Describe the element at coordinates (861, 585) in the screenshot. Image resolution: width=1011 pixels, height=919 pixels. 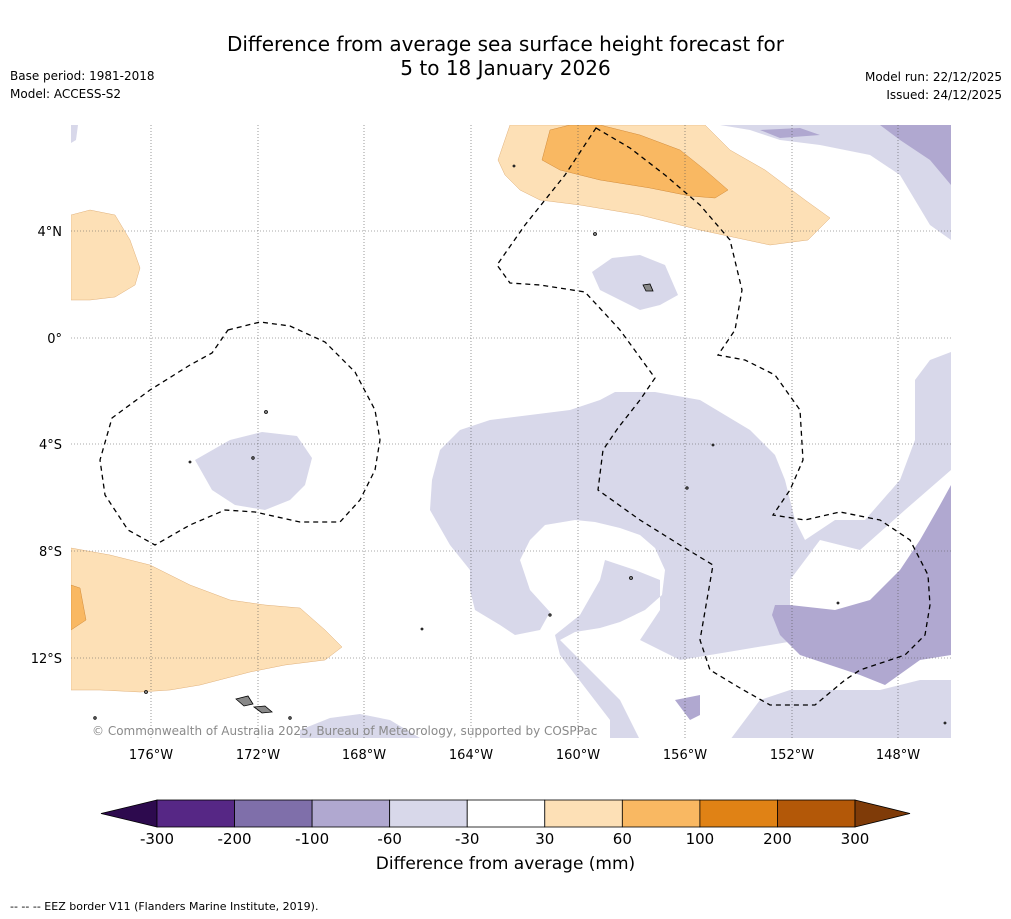
I see `anomaly-region-neg-100-60-southeast` at that location.